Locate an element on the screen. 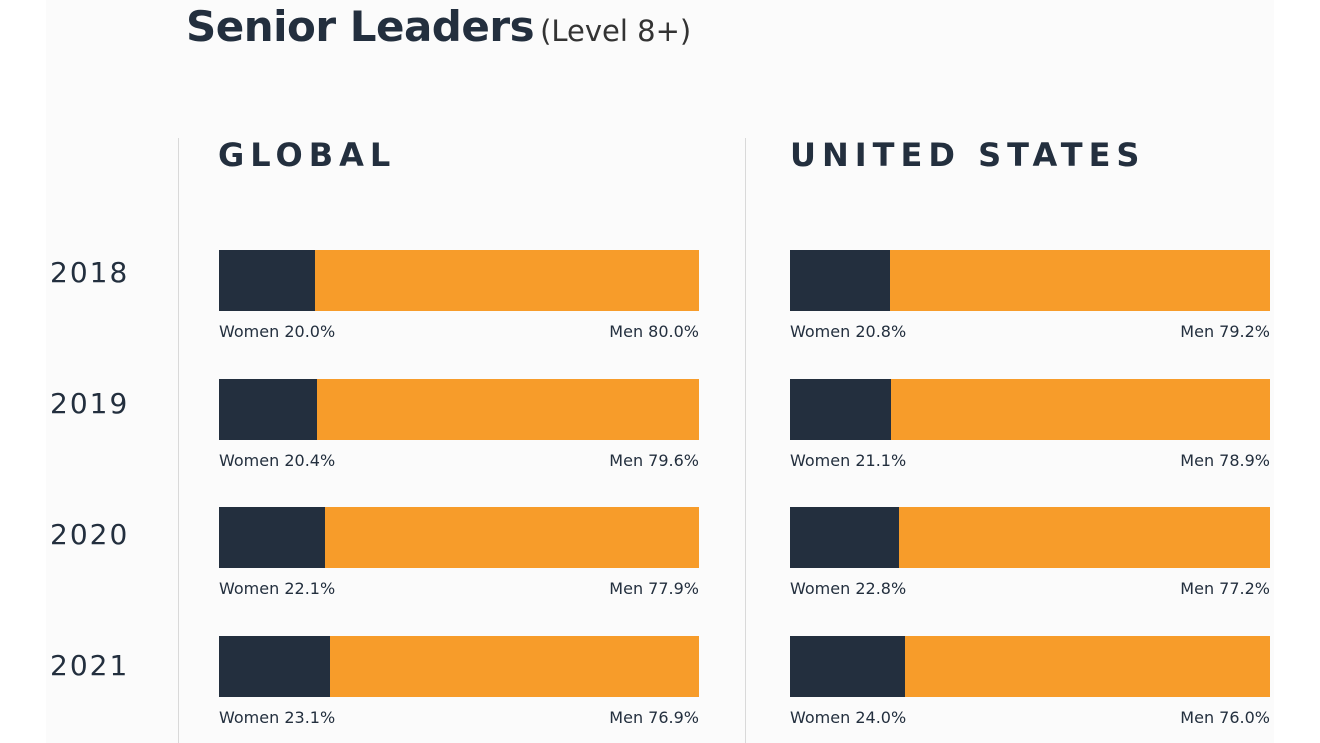 The height and width of the screenshot is (743, 1320). women-label-united-states-2018: Women 20.8% is located at coordinates (848, 331).